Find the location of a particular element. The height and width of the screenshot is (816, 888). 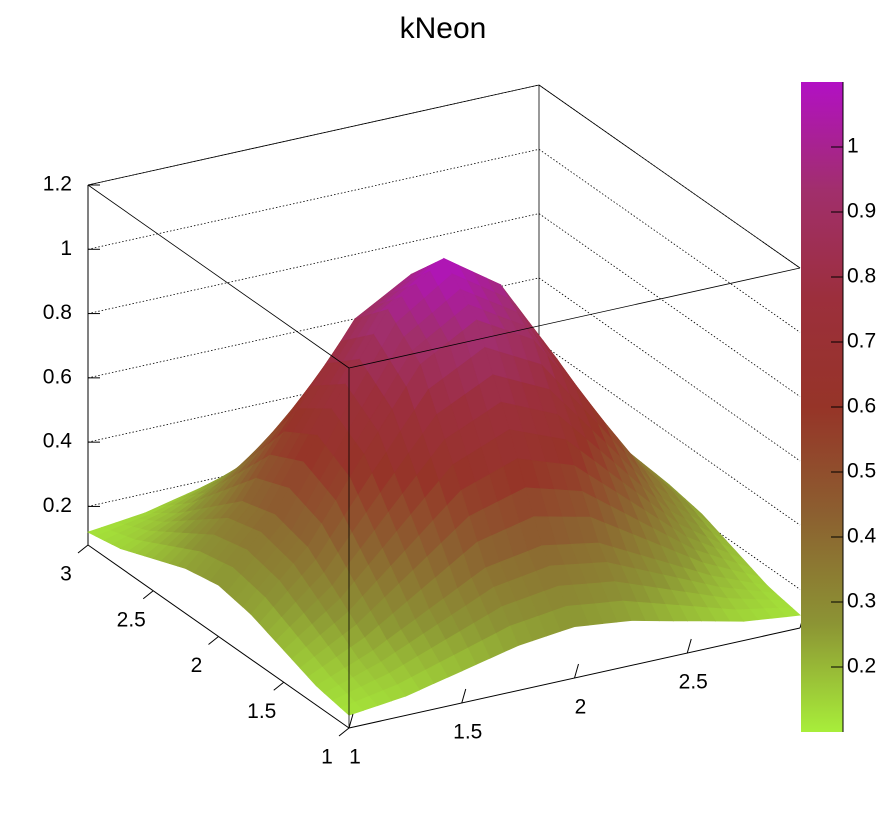

colorbar-tick-label: 0.2 is located at coordinates (861, 666).